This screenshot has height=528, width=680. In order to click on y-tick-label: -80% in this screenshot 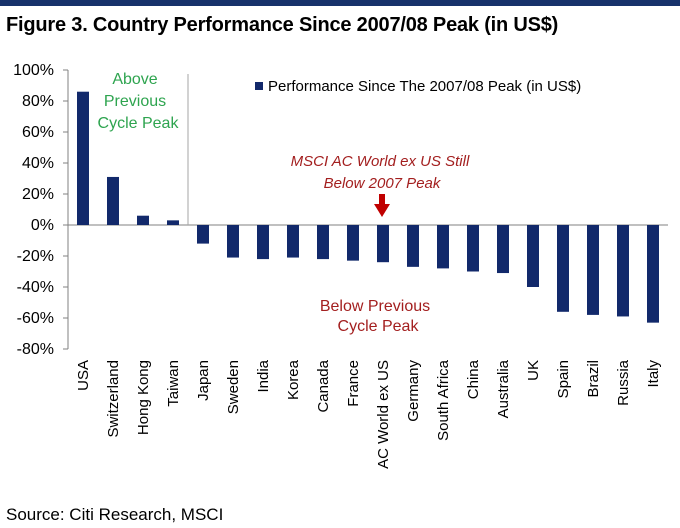, I will do `click(35, 349)`.